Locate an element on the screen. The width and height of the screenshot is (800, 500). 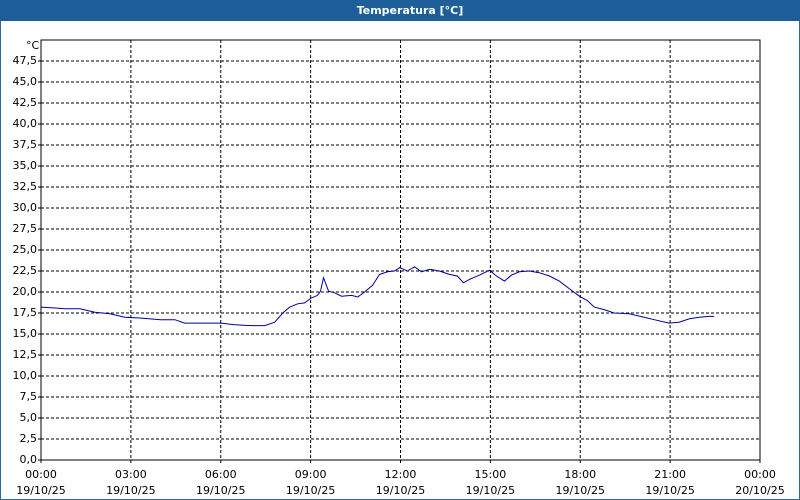
y-tick-label: 2,5 is located at coordinates (29, 438).